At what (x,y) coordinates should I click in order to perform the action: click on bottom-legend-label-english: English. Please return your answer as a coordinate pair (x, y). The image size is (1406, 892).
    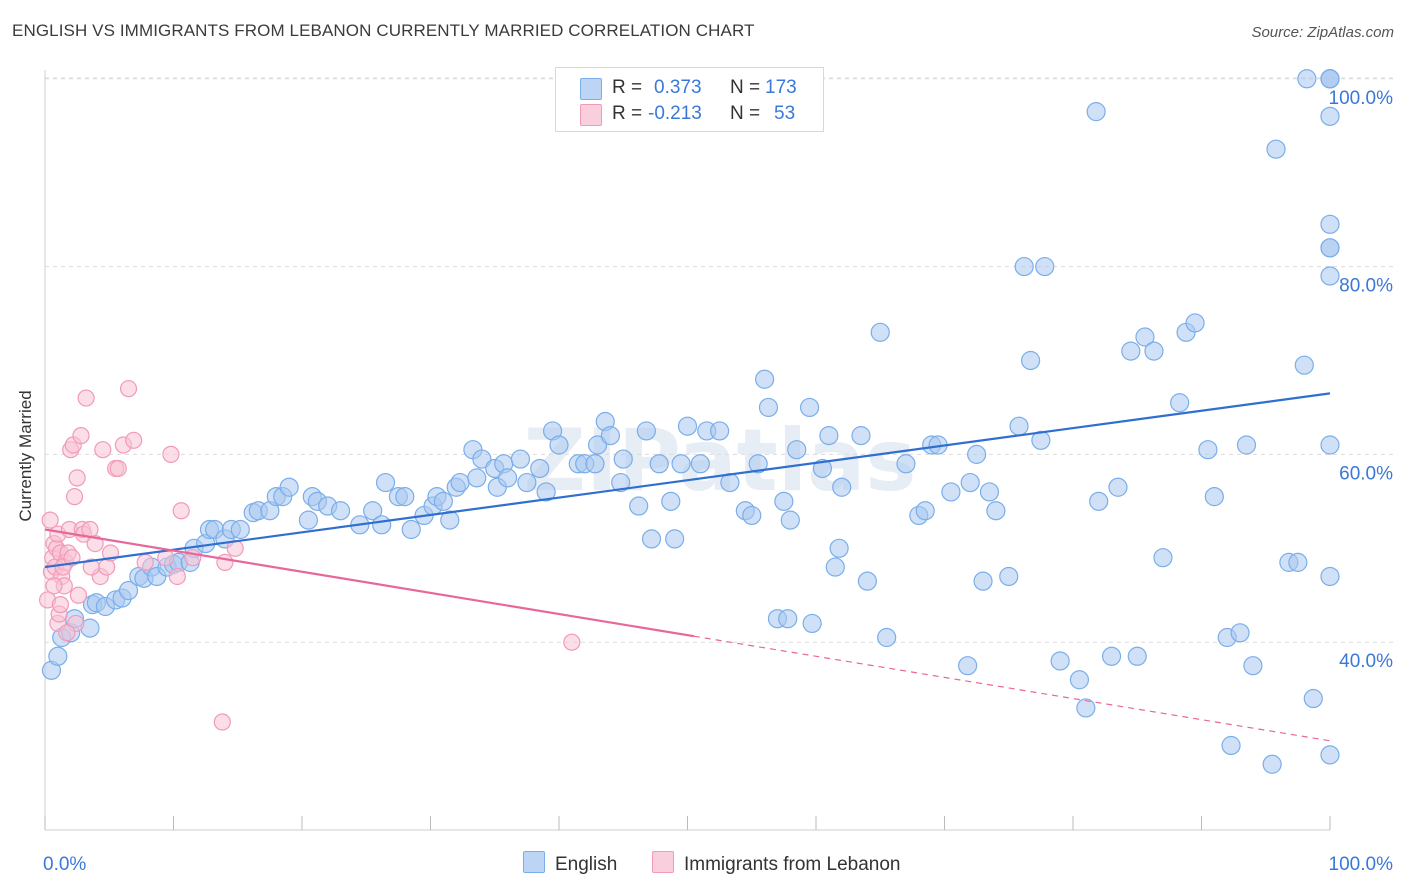
    Looking at the image, I should click on (586, 864).